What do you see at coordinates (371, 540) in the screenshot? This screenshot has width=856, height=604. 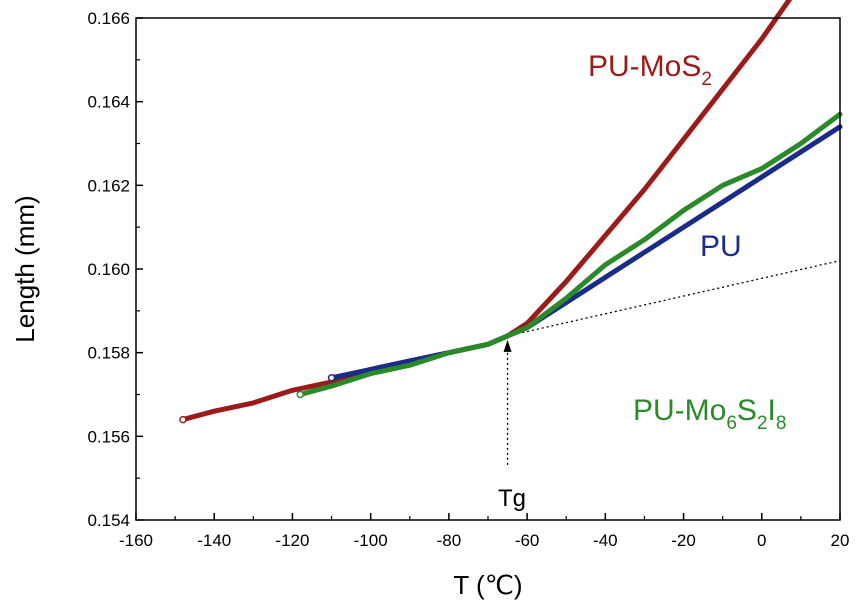 I see `x-tick-label: -100` at bounding box center [371, 540].